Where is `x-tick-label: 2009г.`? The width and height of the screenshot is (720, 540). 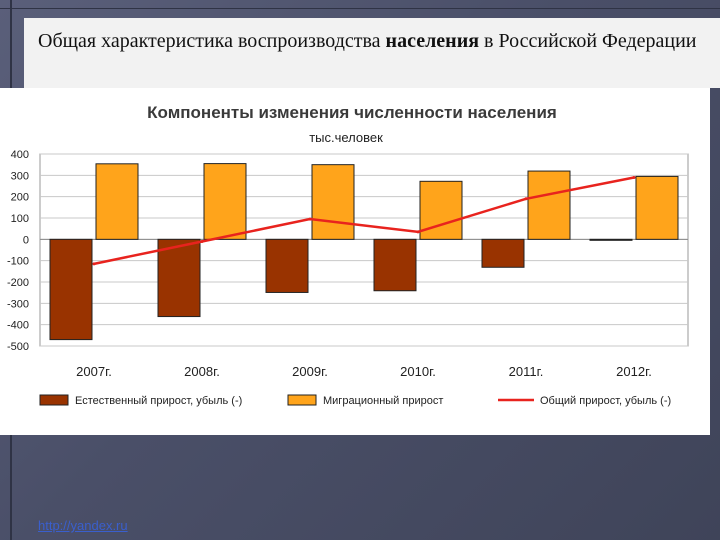 x-tick-label: 2009г. is located at coordinates (310, 371).